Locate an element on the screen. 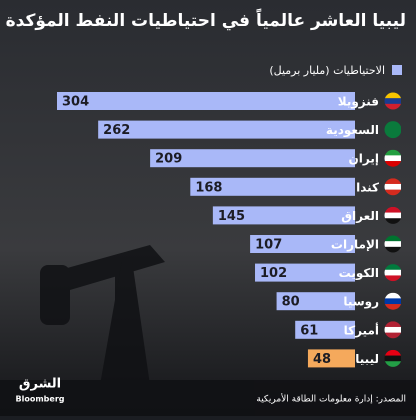 The height and width of the screenshot is (420, 416). legend-label: الاحتياطيات (مليار برميل) is located at coordinates (327, 70).